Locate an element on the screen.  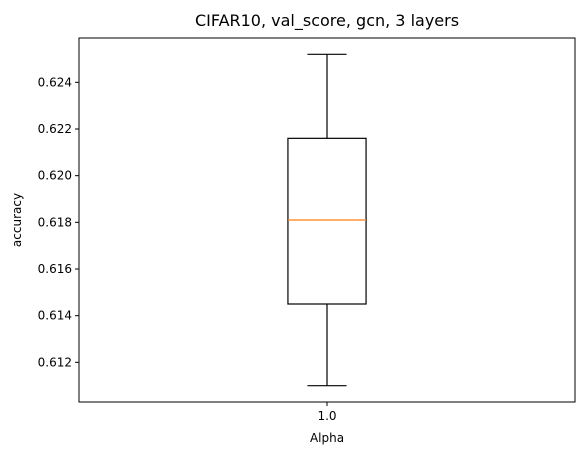
y-tick-label: 0.618 is located at coordinates (55, 222).